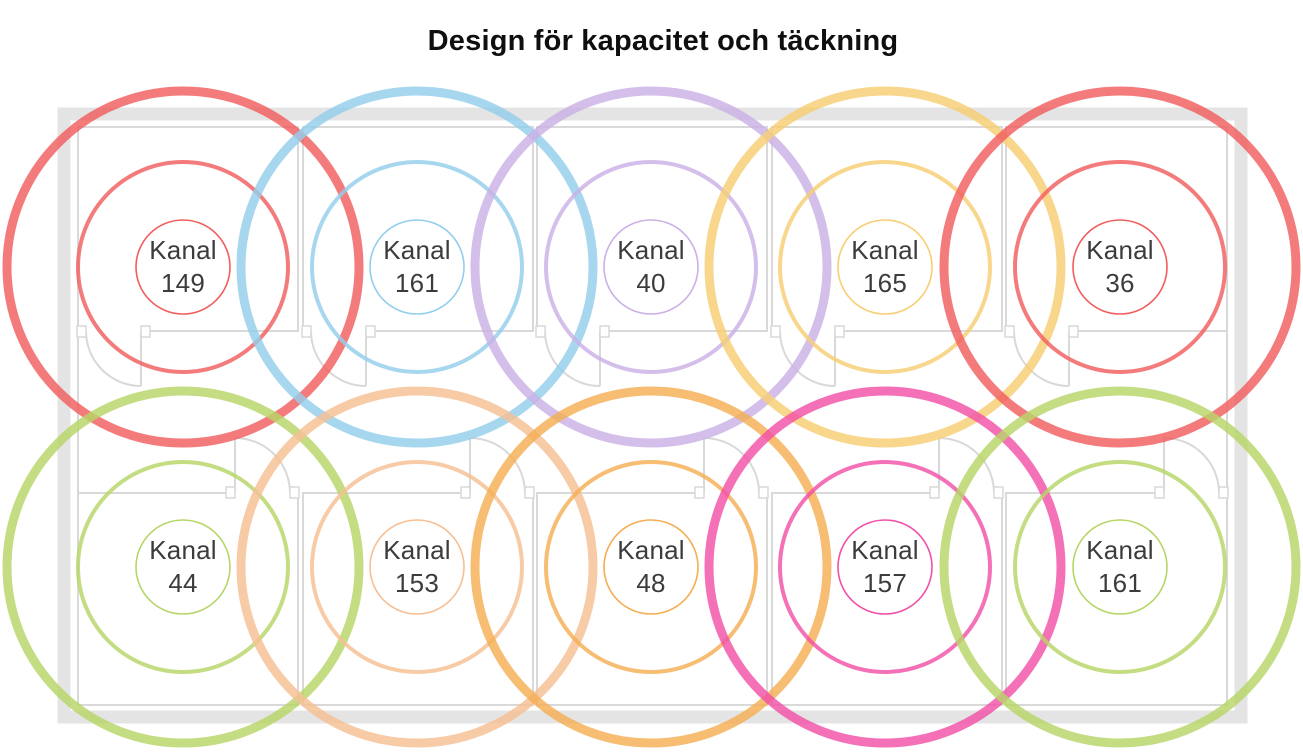 The height and width of the screenshot is (755, 1303). I want to click on ap-label: Kanal 165, so click(885, 267).